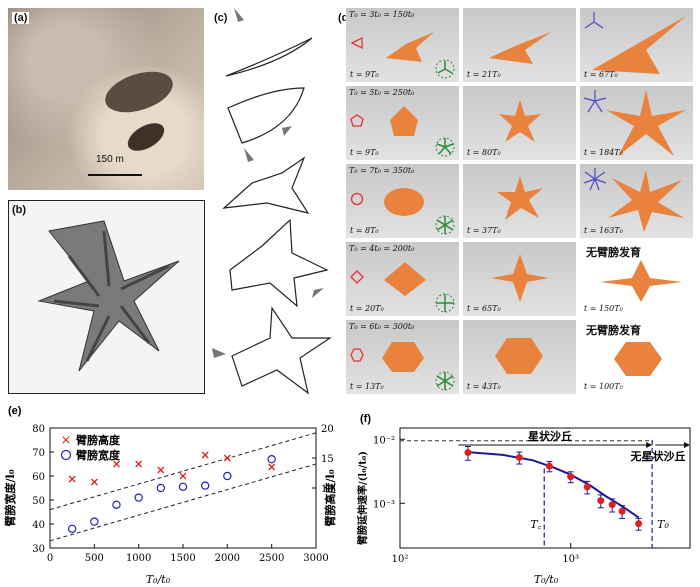 This screenshot has height=587, width=700. I want to click on x-tick-label: 500, so click(94, 558).